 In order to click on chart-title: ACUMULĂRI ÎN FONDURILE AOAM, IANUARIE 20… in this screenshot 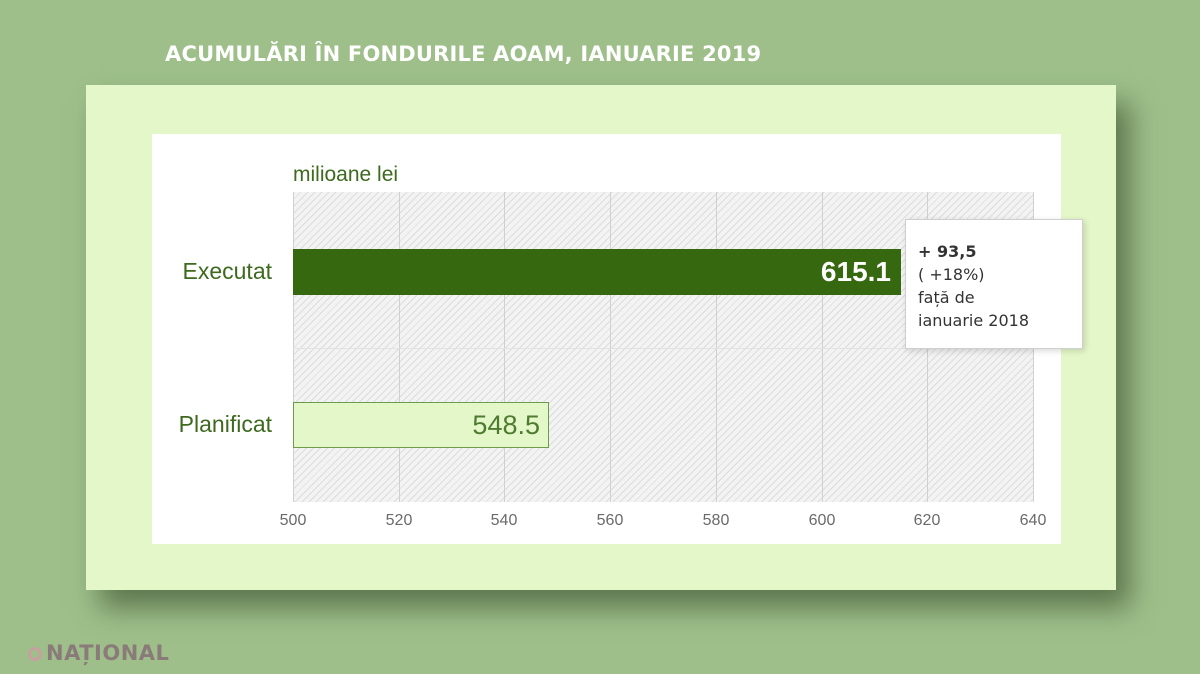, I will do `click(463, 54)`.